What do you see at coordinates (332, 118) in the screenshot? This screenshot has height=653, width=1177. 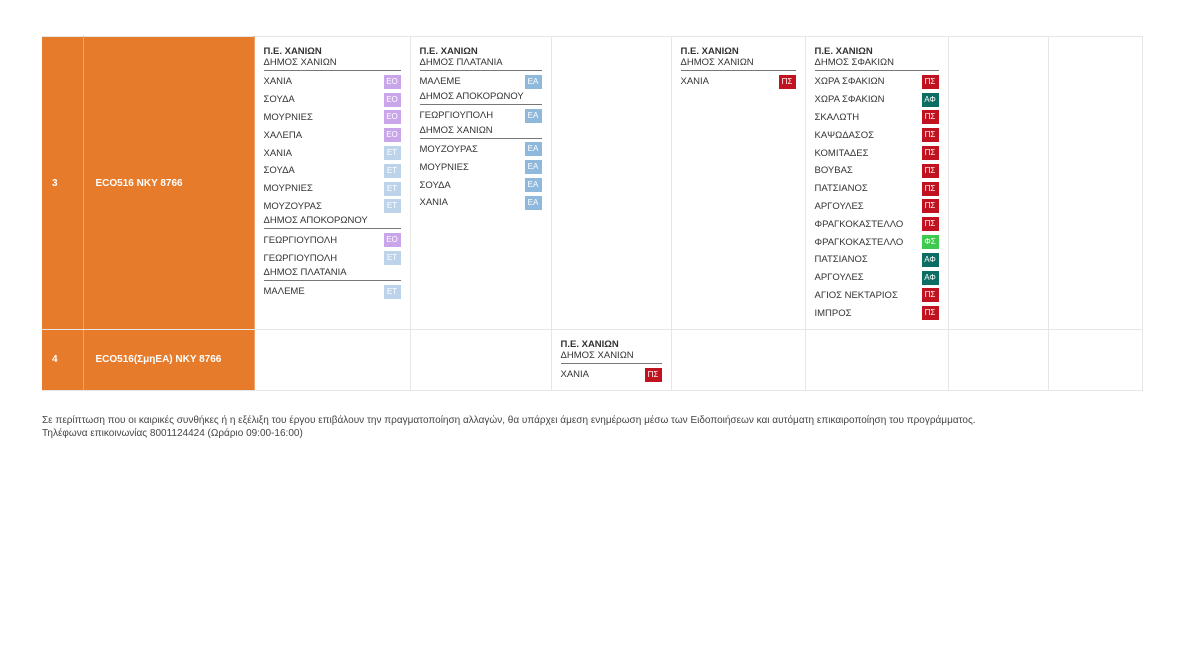 I see `location-item: ΜΟΥΡΝΙΕΣ ΕΟ` at bounding box center [332, 118].